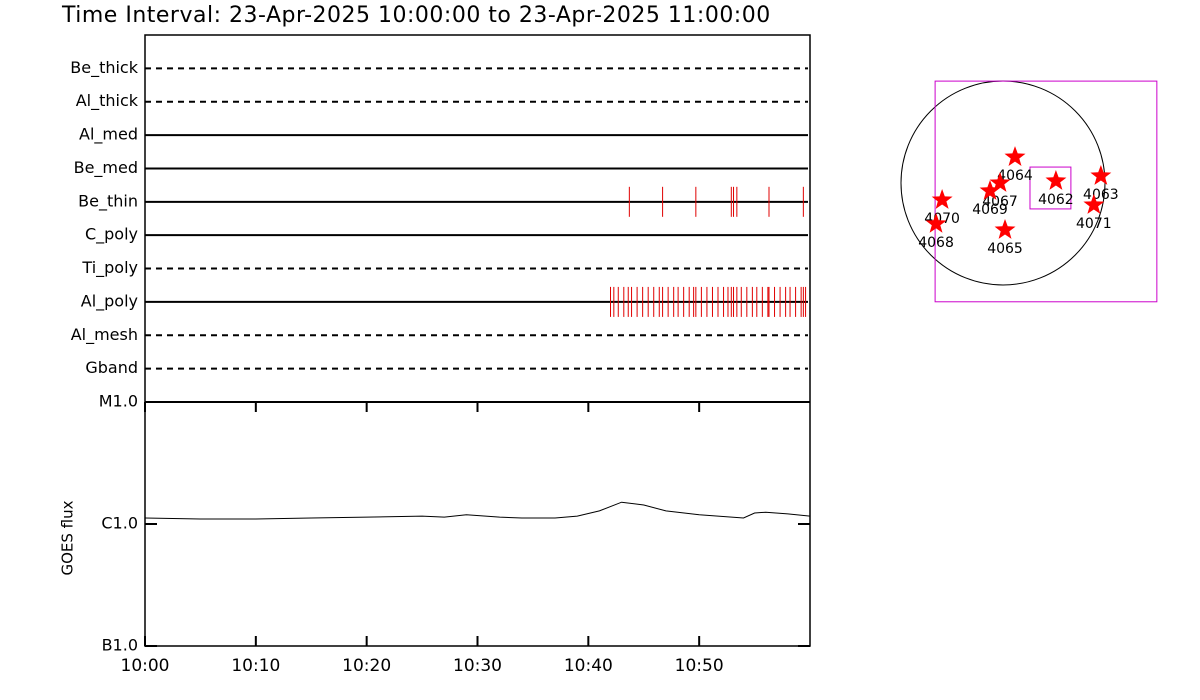  Describe the element at coordinates (477, 666) in the screenshot. I see `x-tick-label: 10:30` at that location.